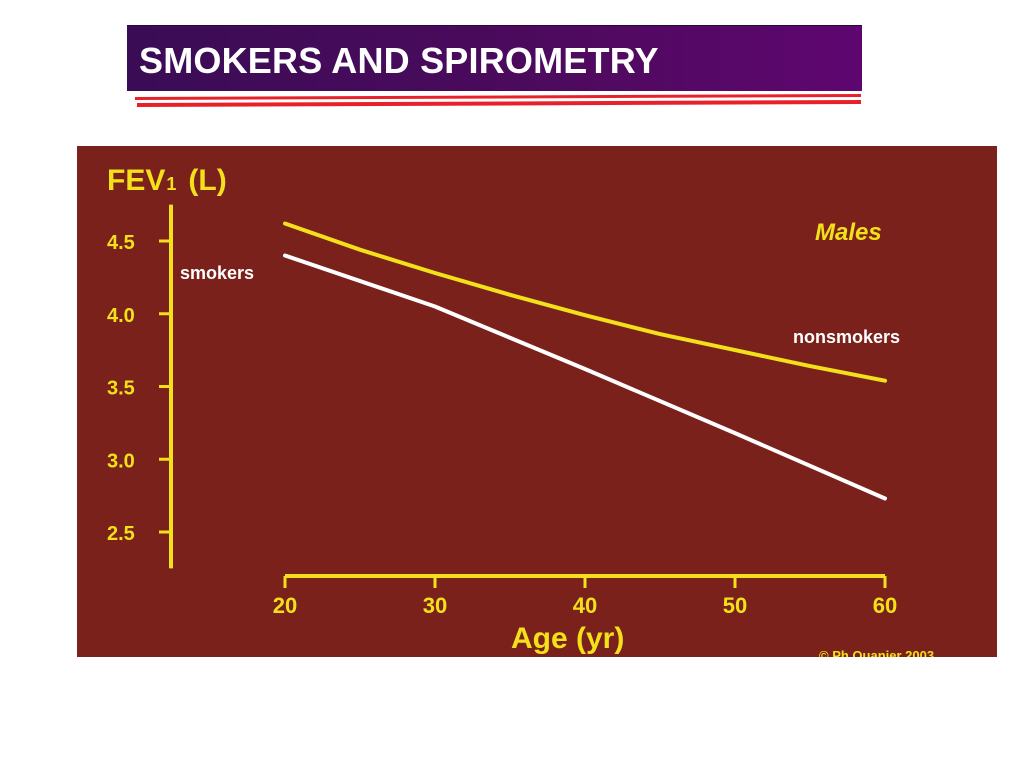  What do you see at coordinates (121, 461) in the screenshot?
I see `y-tick-label: 3.0` at bounding box center [121, 461].